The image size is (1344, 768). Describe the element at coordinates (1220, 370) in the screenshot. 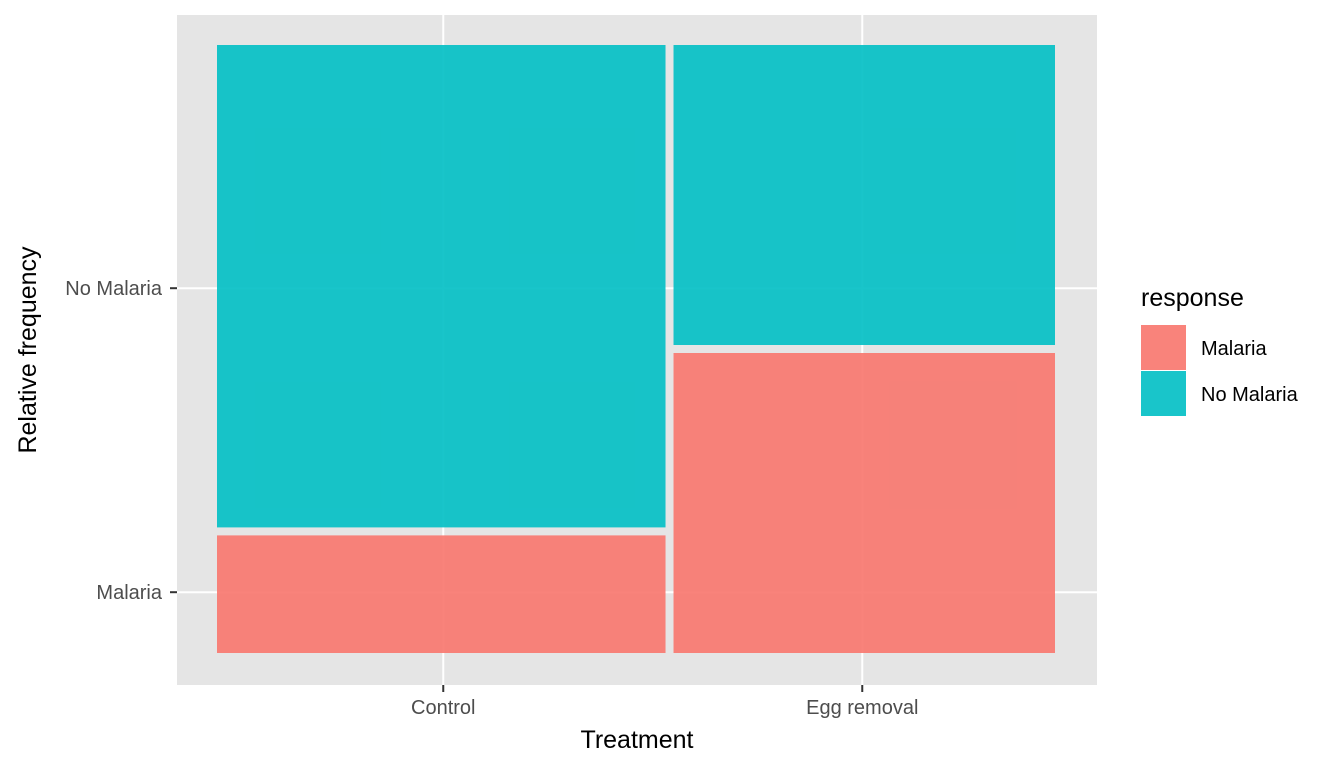

I see `legend-items: Malaria No Malaria` at that location.